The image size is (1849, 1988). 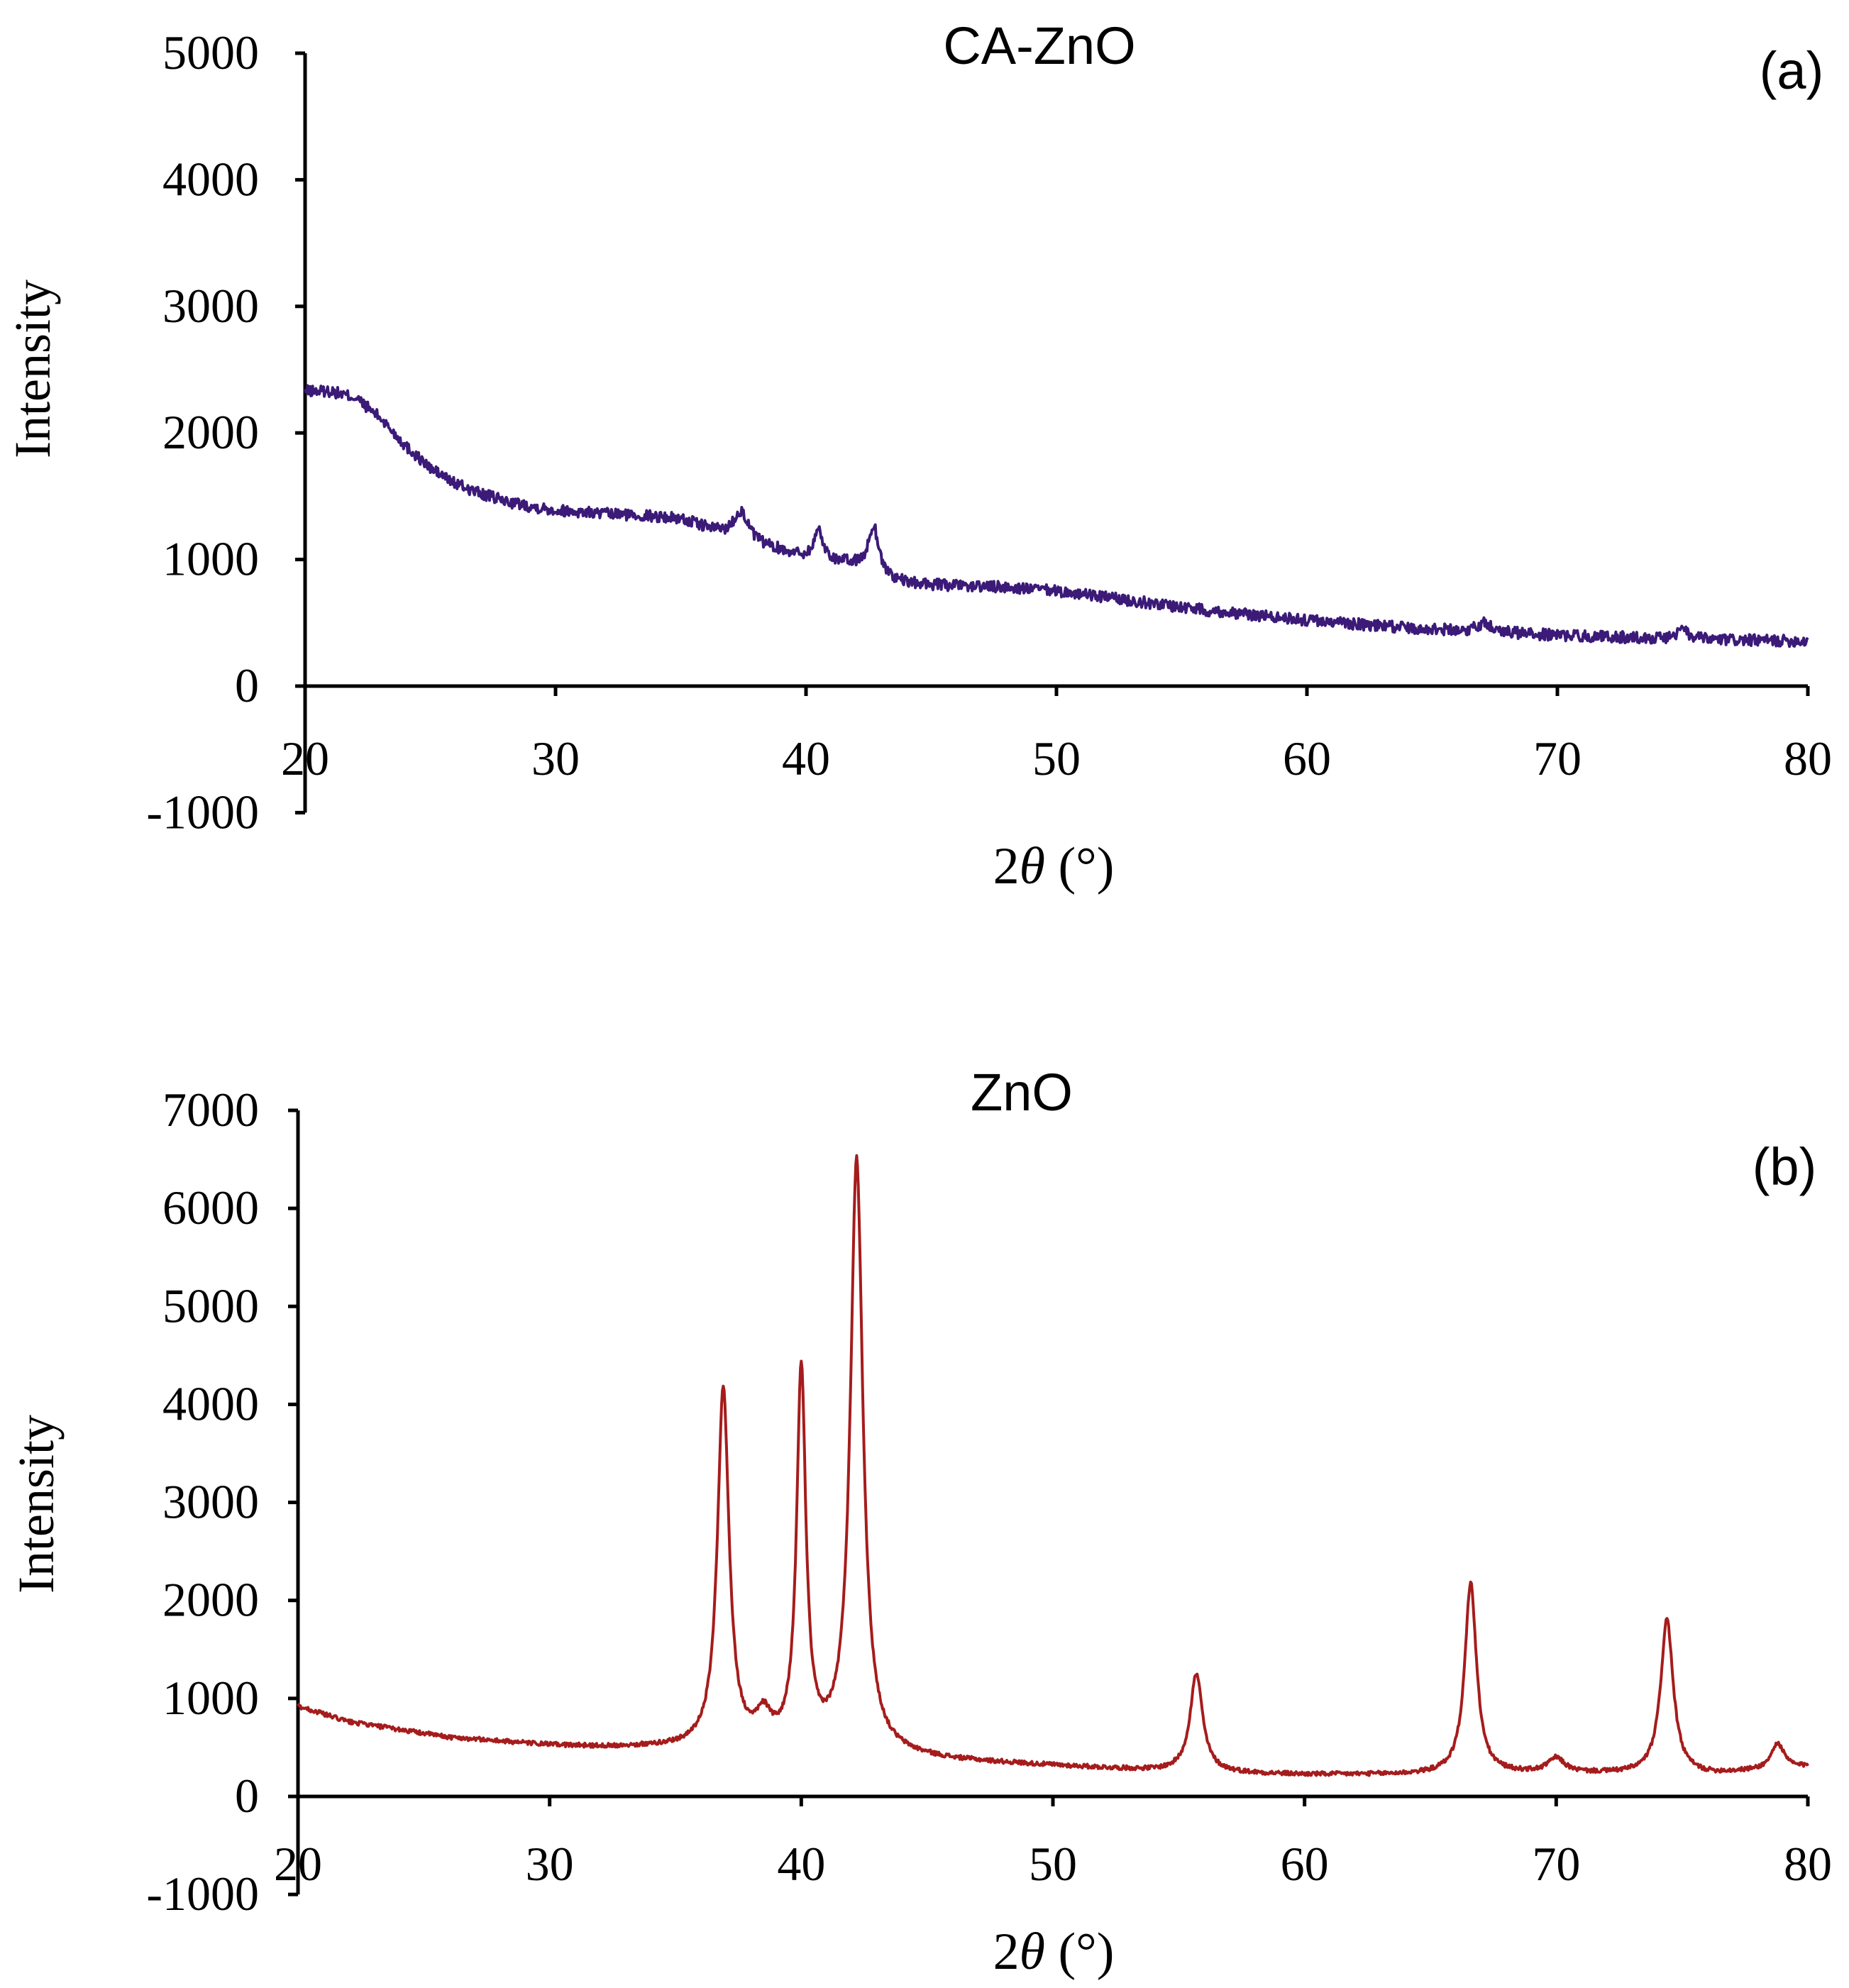 What do you see at coordinates (210, 432) in the screenshot?
I see `y-tick-label-a: 2000` at bounding box center [210, 432].